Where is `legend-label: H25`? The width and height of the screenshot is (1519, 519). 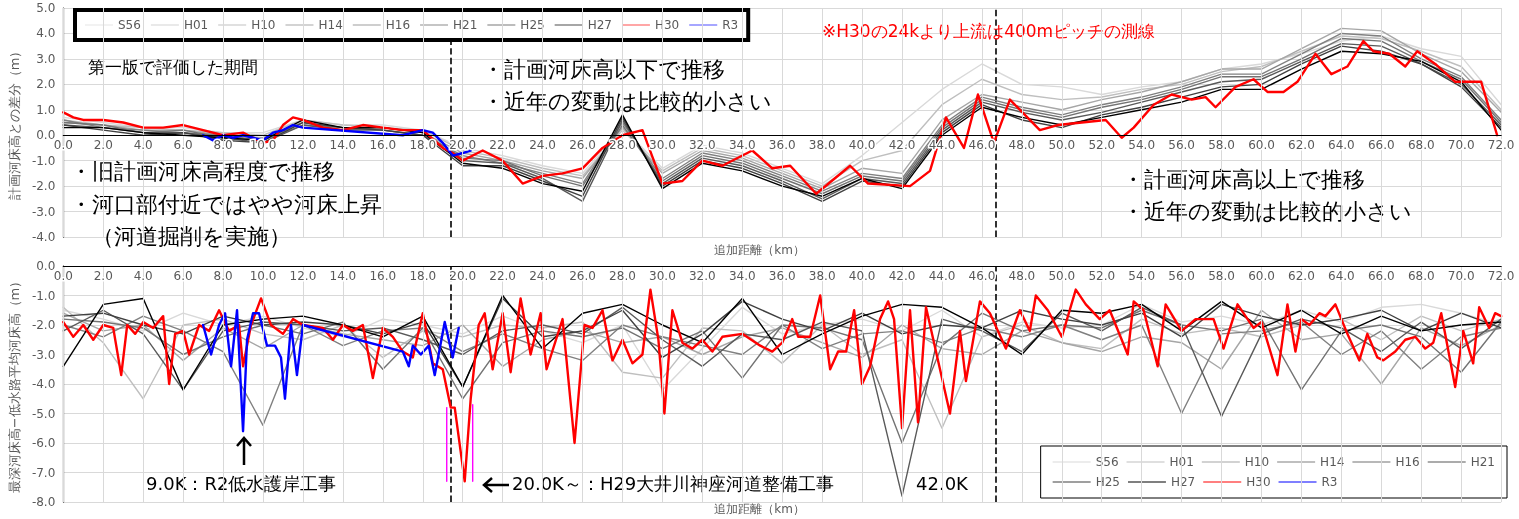
legend-label: H25 is located at coordinates (1107, 482).